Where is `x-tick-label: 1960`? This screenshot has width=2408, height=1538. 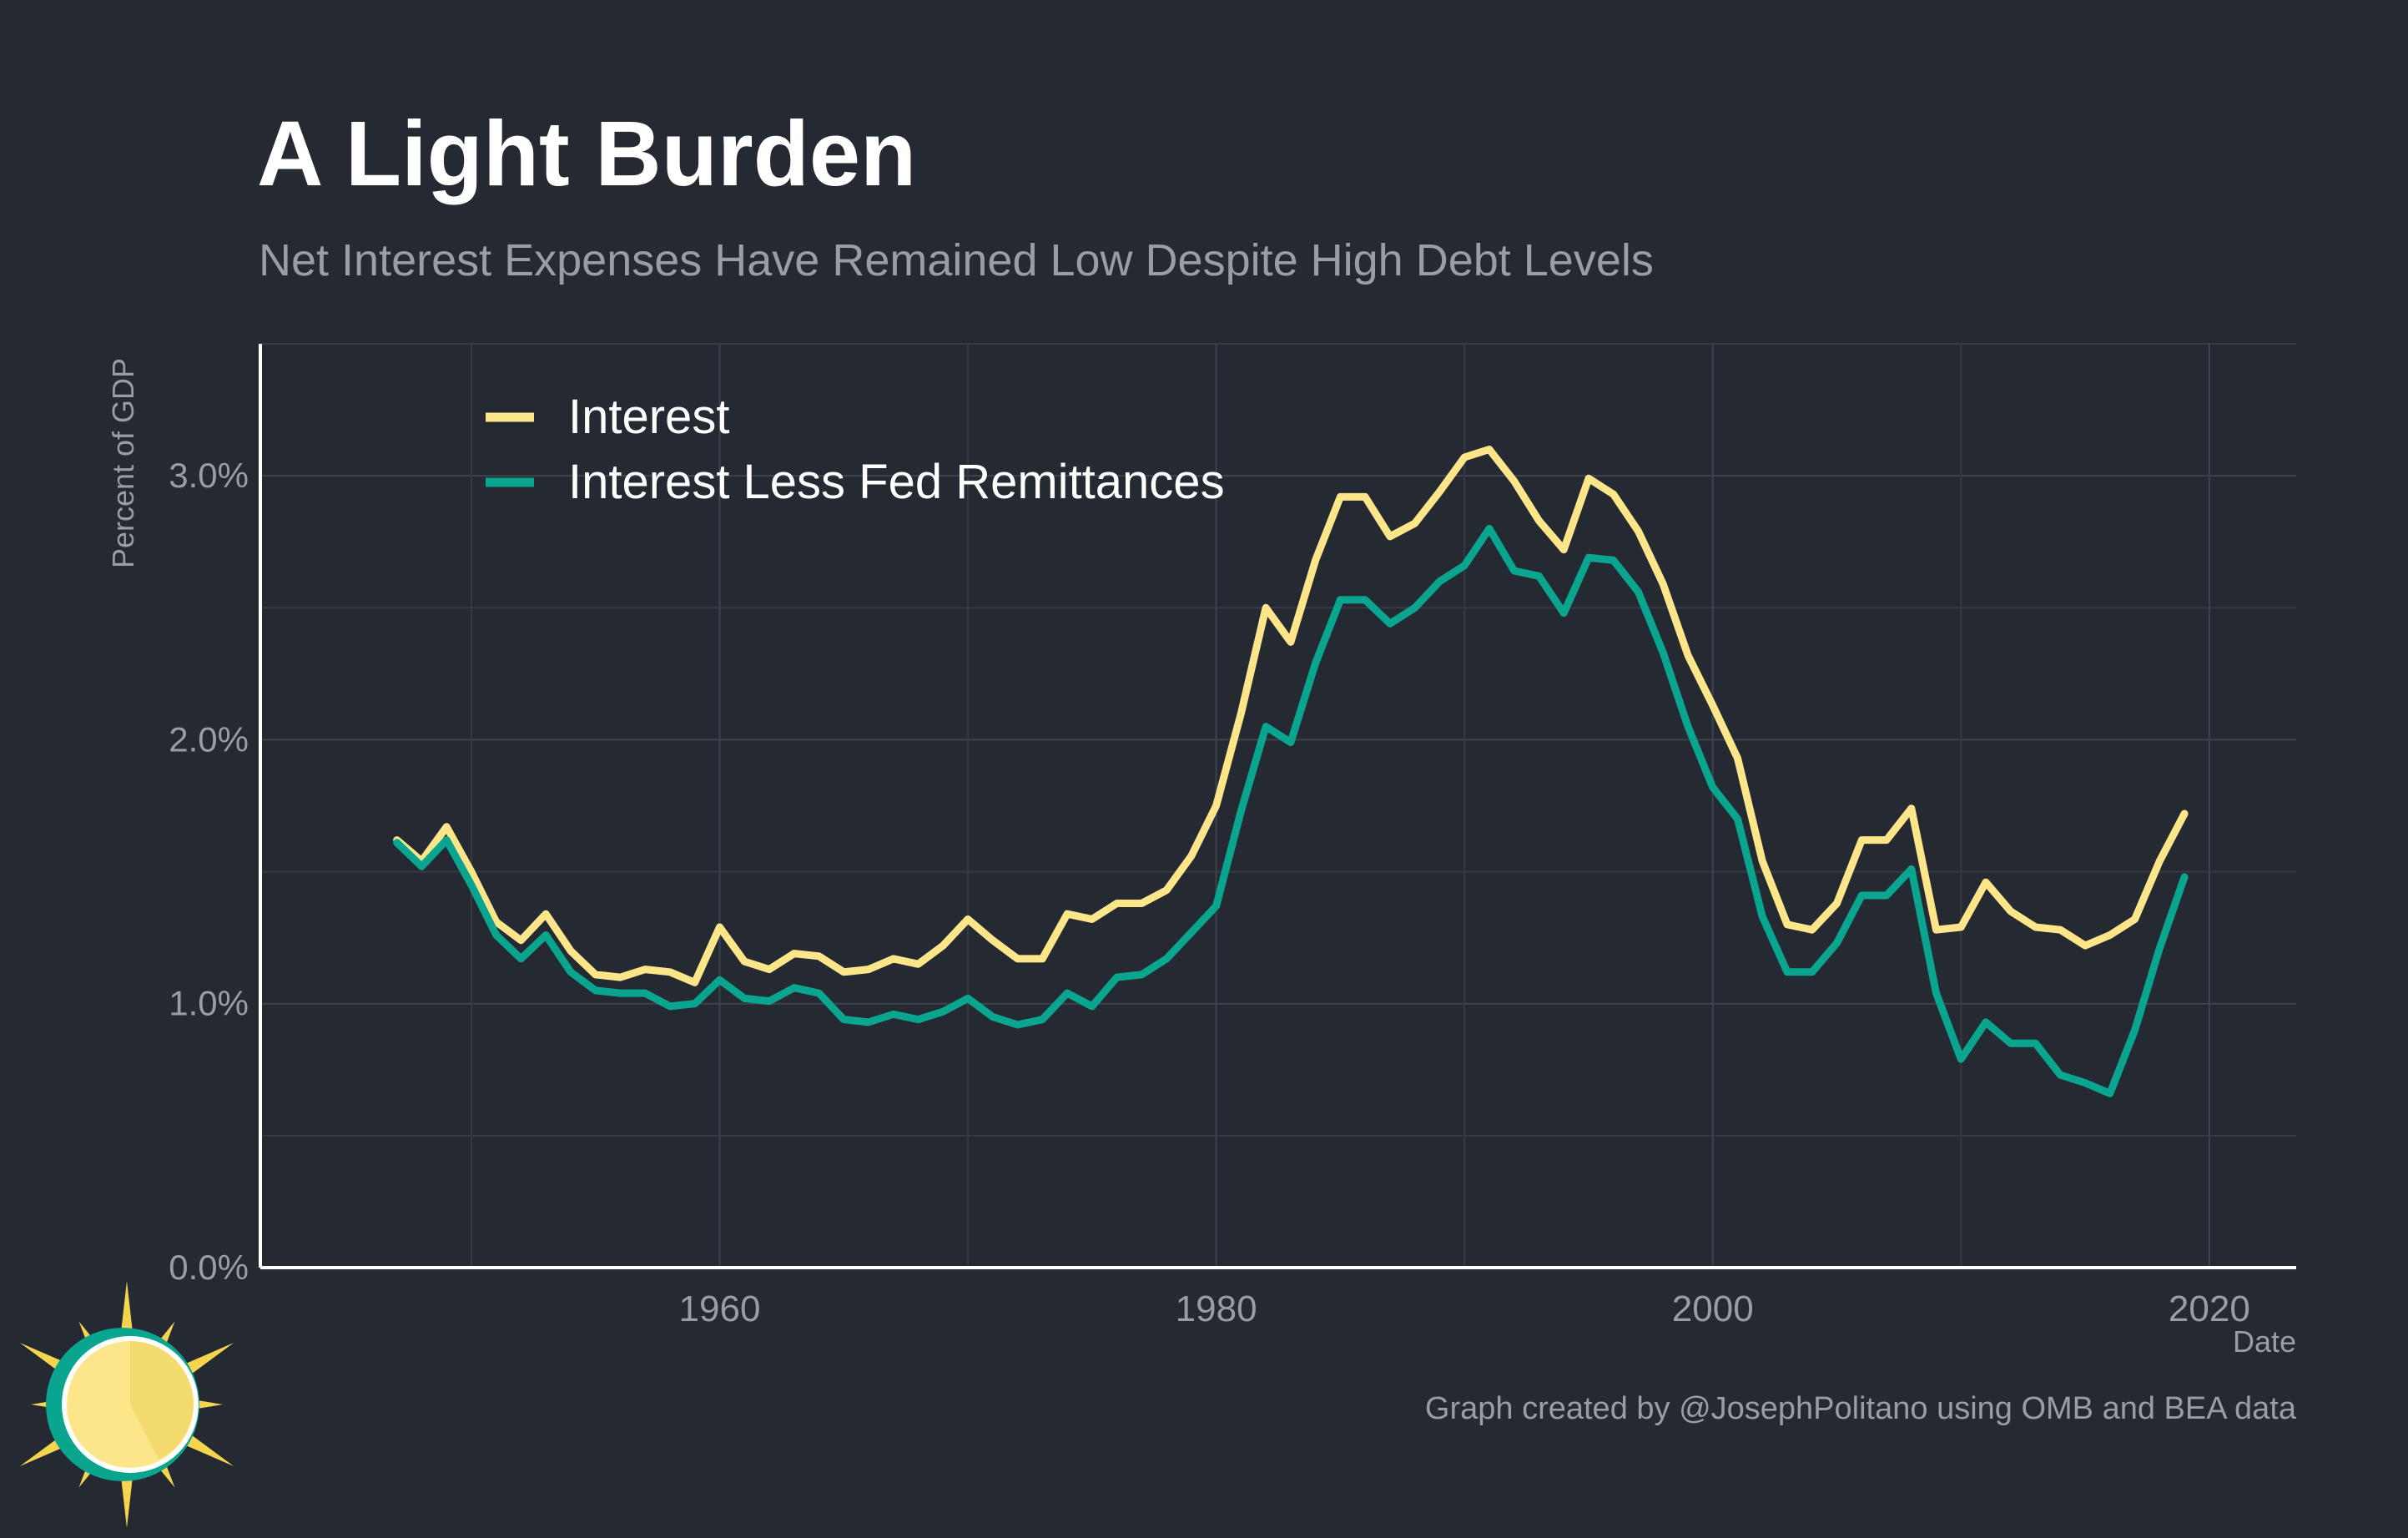
x-tick-label: 1960 is located at coordinates (720, 1308).